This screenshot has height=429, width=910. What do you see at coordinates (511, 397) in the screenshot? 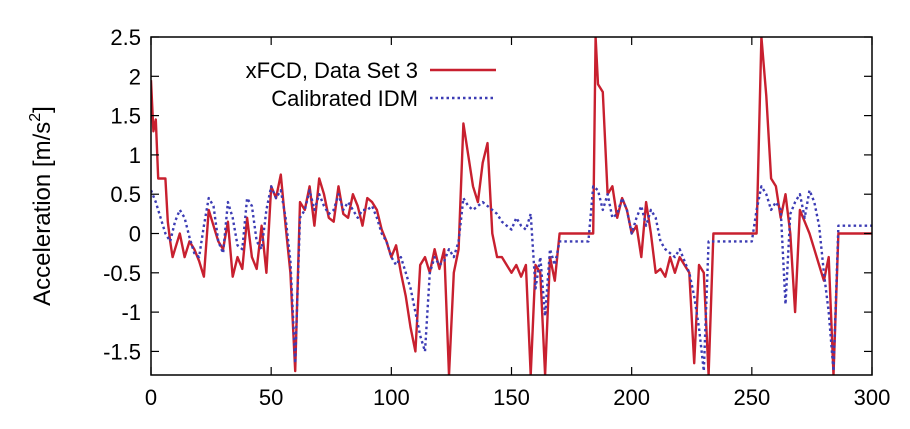
I see `x-tick-label: 150` at bounding box center [511, 397].